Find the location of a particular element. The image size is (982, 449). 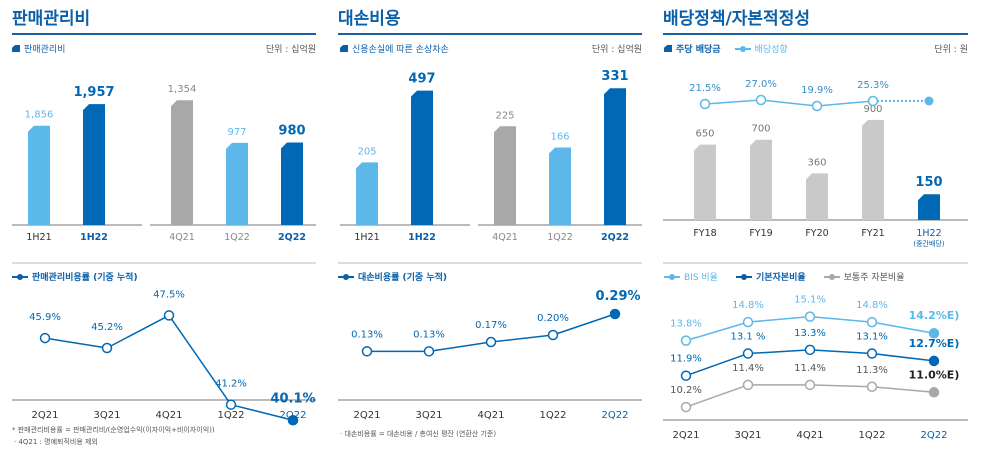

data-label: 13.8% is located at coordinates (686, 324).